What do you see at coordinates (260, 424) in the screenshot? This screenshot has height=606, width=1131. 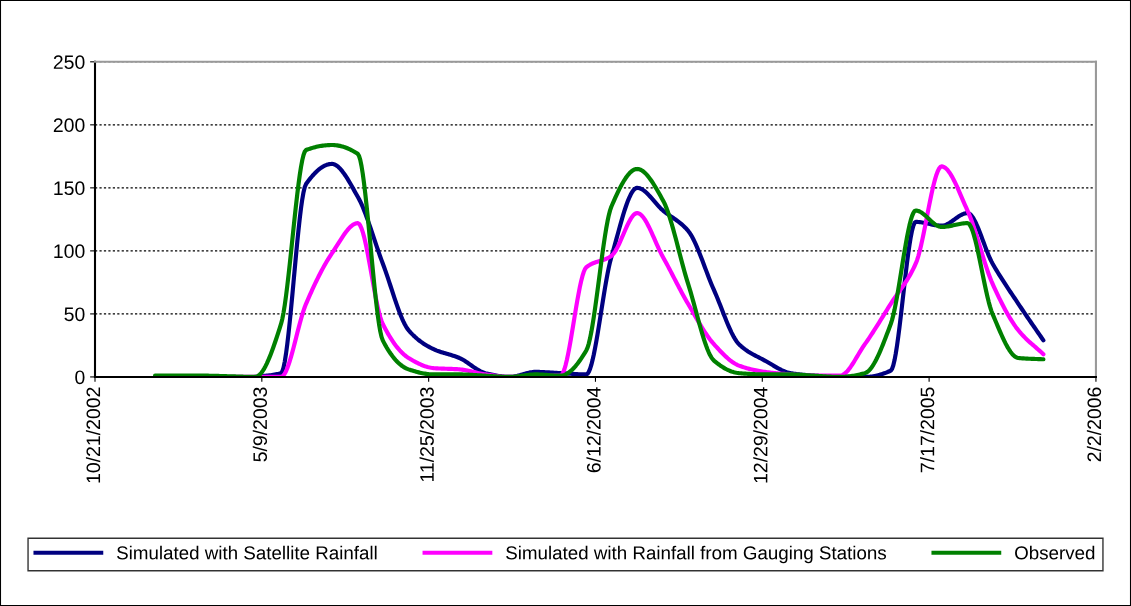 I see `x-tick-label: 5/9/2003` at bounding box center [260, 424].